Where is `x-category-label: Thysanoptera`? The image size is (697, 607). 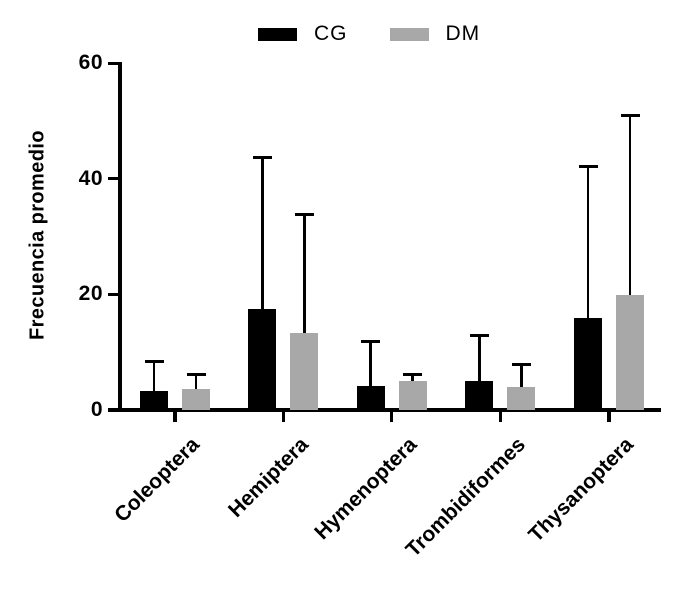 x-category-label: Thysanoptera is located at coordinates (581, 490).